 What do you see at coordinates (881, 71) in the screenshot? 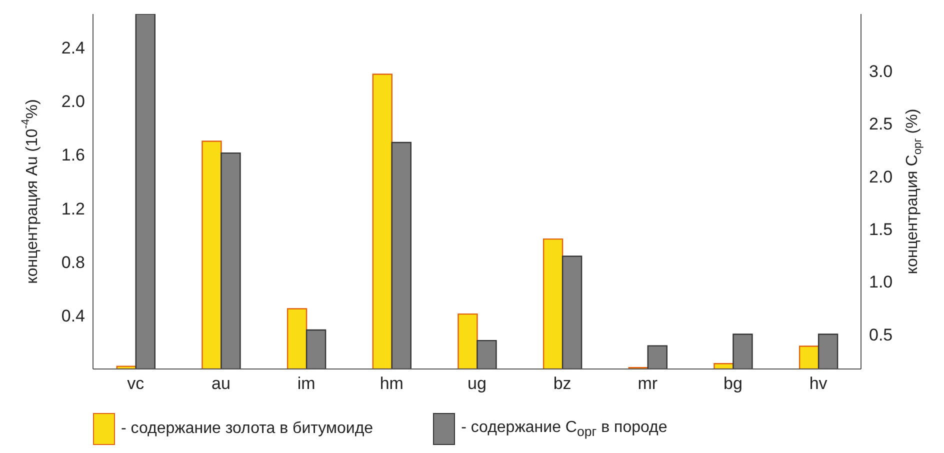
I see `y2-tick-label: 3.0` at bounding box center [881, 71].